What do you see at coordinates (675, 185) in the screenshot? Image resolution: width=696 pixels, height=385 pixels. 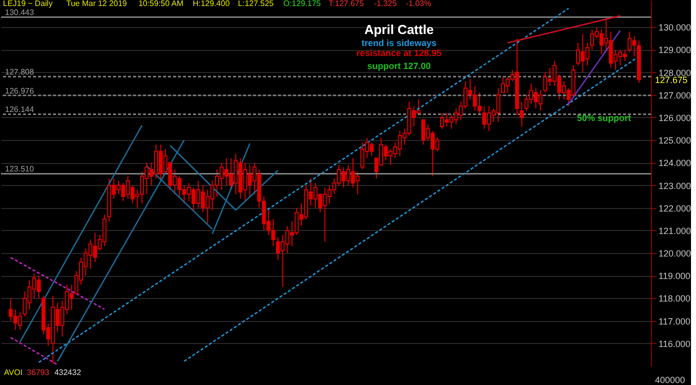 I see `y-tick-label: 123.000` at bounding box center [675, 185].